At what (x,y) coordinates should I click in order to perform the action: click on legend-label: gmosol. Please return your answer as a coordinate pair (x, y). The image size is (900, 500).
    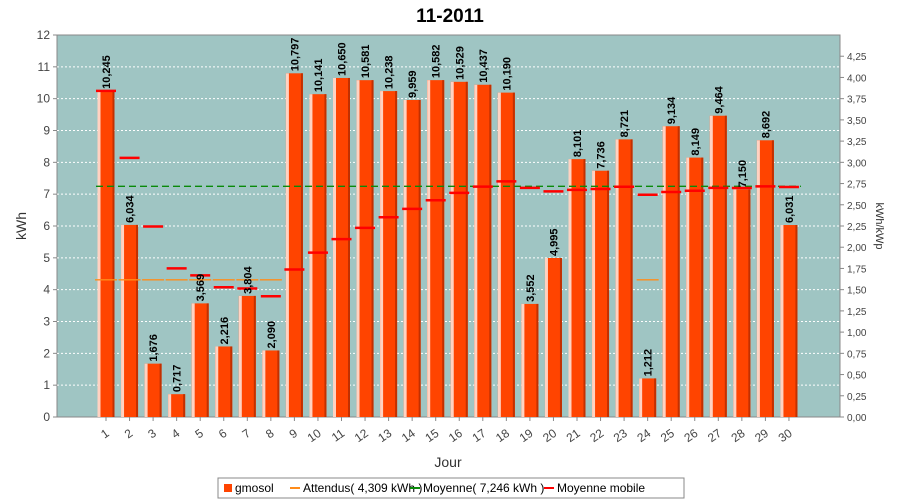
    Looking at the image, I should click on (254, 488).